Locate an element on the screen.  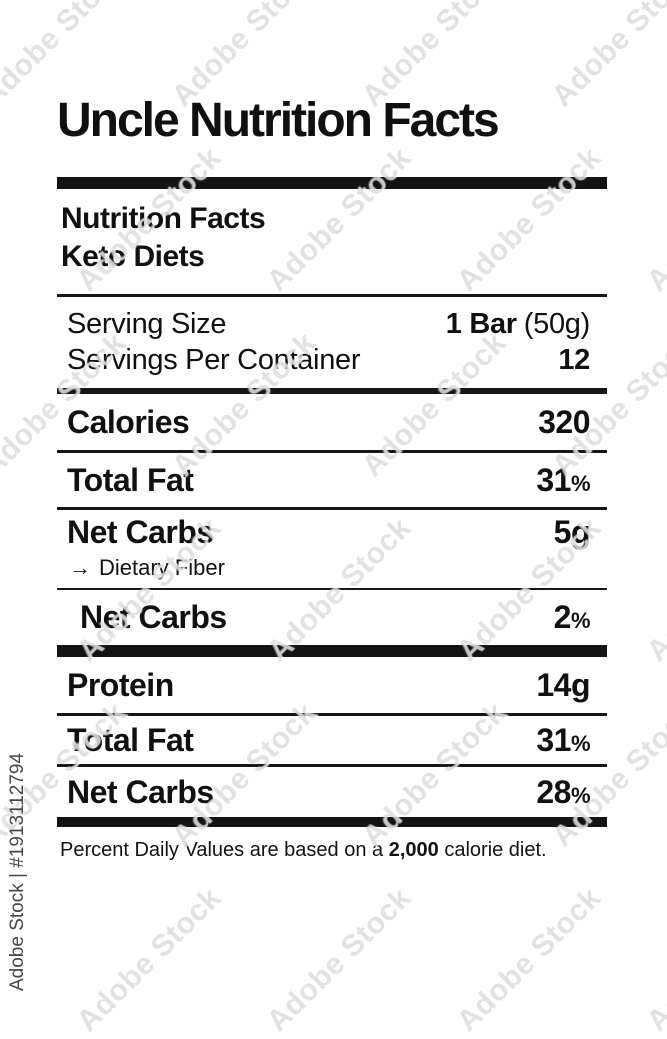
net-carbs-row-3: Net Carbs 28% is located at coordinates (332, 792).